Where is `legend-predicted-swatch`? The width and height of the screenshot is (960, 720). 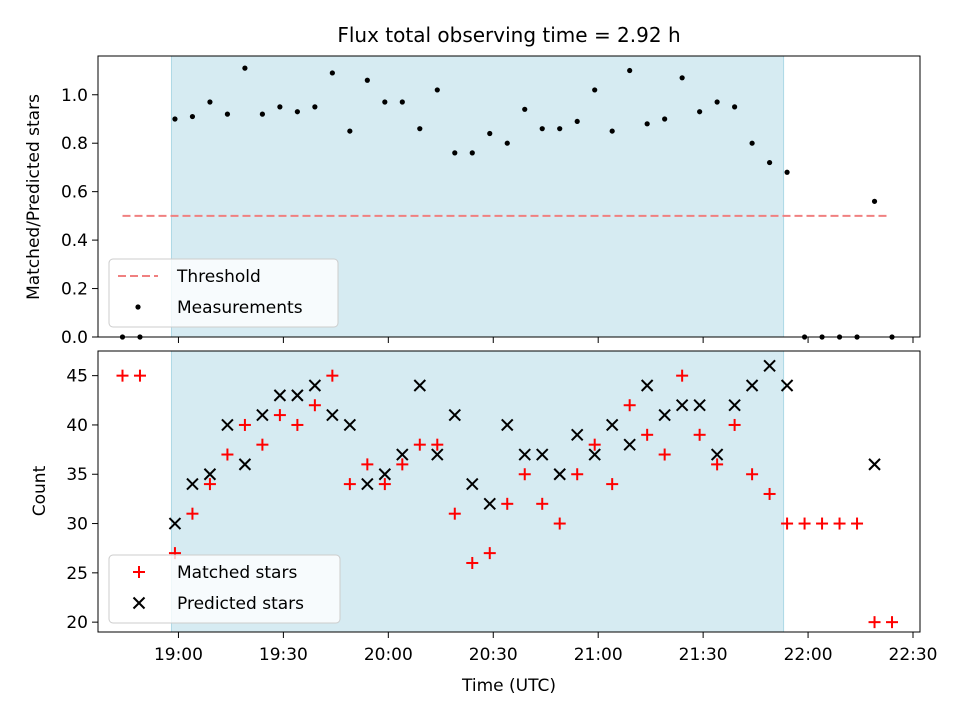
legend-predicted-swatch is located at coordinates (139, 603).